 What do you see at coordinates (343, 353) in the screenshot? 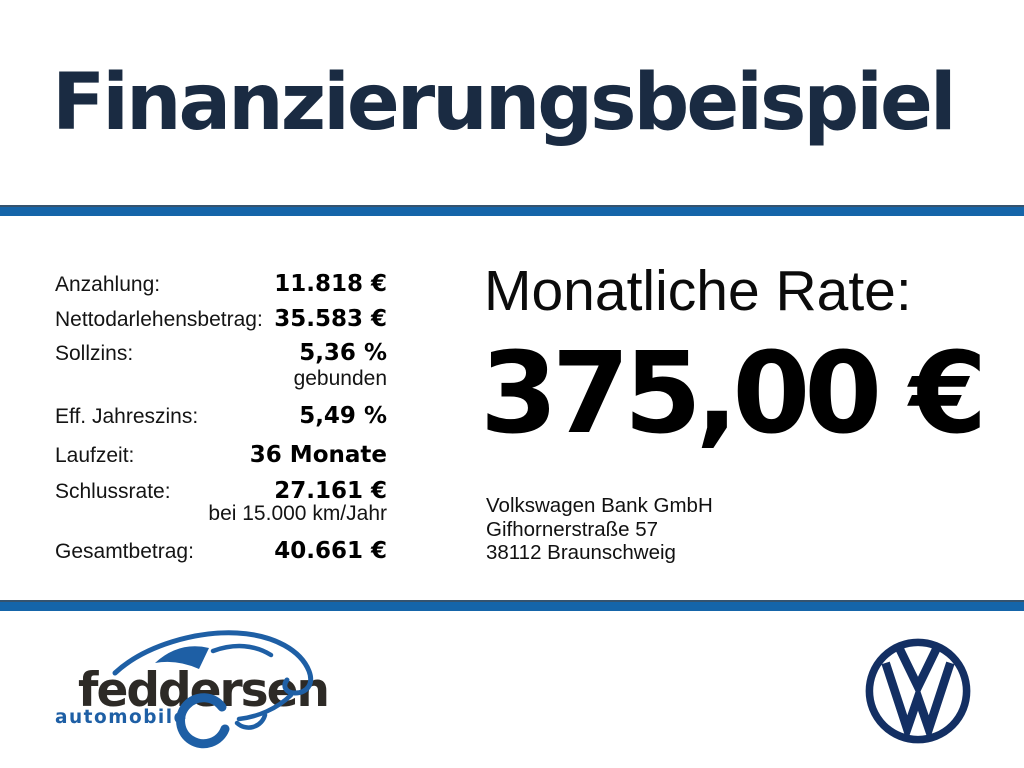
I see `finance-value: 5,36 %` at bounding box center [343, 353].